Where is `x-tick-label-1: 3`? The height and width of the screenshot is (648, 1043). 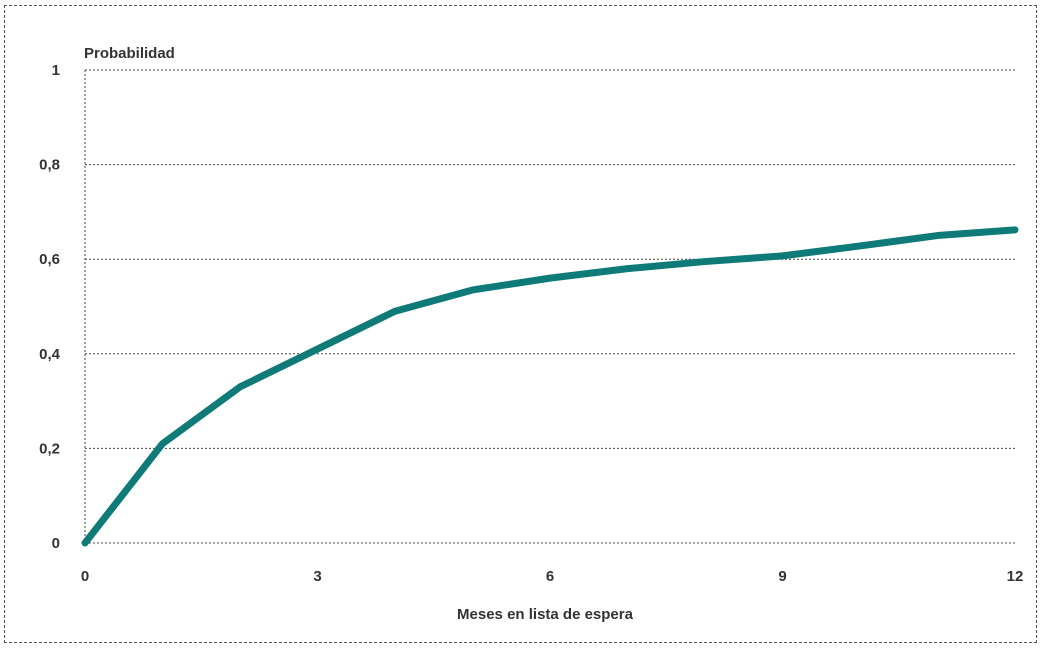
x-tick-label-1: 3 is located at coordinates (317, 576).